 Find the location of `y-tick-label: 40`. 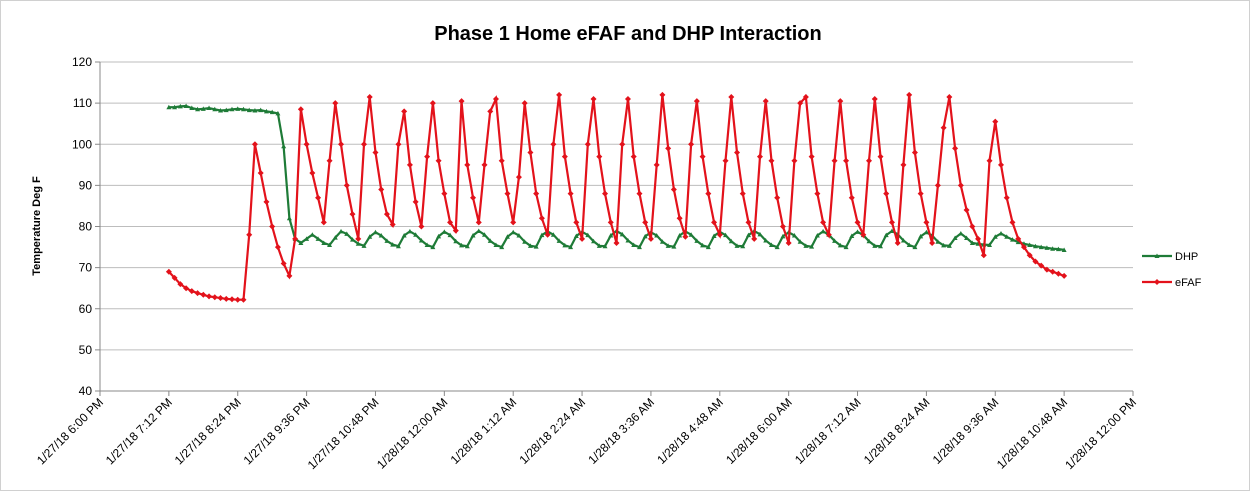

y-tick-label: 40 is located at coordinates (86, 391).